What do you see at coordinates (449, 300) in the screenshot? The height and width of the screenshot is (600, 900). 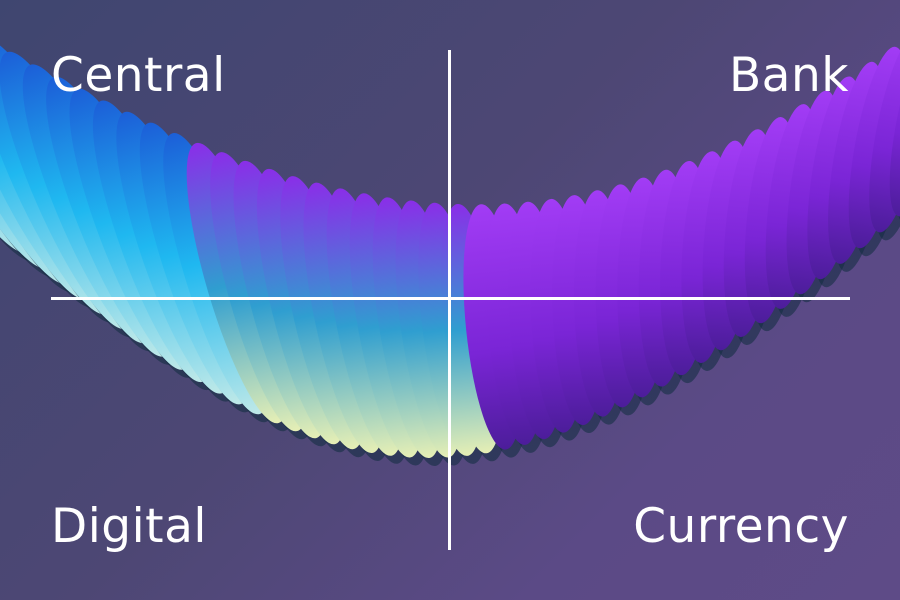 I see `vertical-divider` at bounding box center [449, 300].